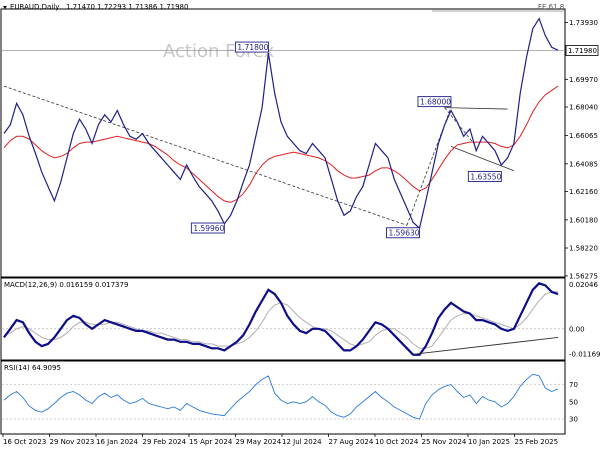 The height and width of the screenshot is (450, 600). Describe the element at coordinates (302, 442) in the screenshot. I see `x-tick-label: 12 Jul 2024` at that location.